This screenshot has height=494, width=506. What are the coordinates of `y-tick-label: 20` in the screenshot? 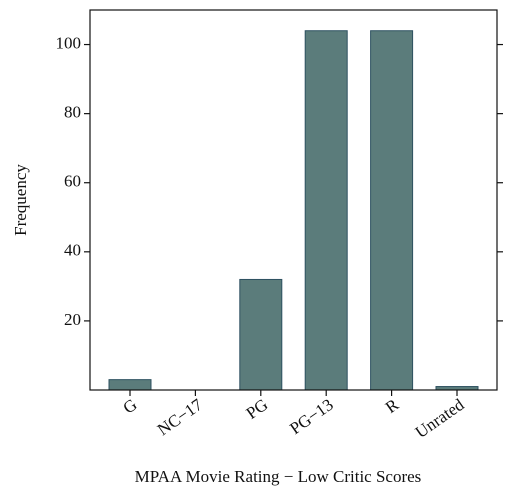 It's located at (72, 319).